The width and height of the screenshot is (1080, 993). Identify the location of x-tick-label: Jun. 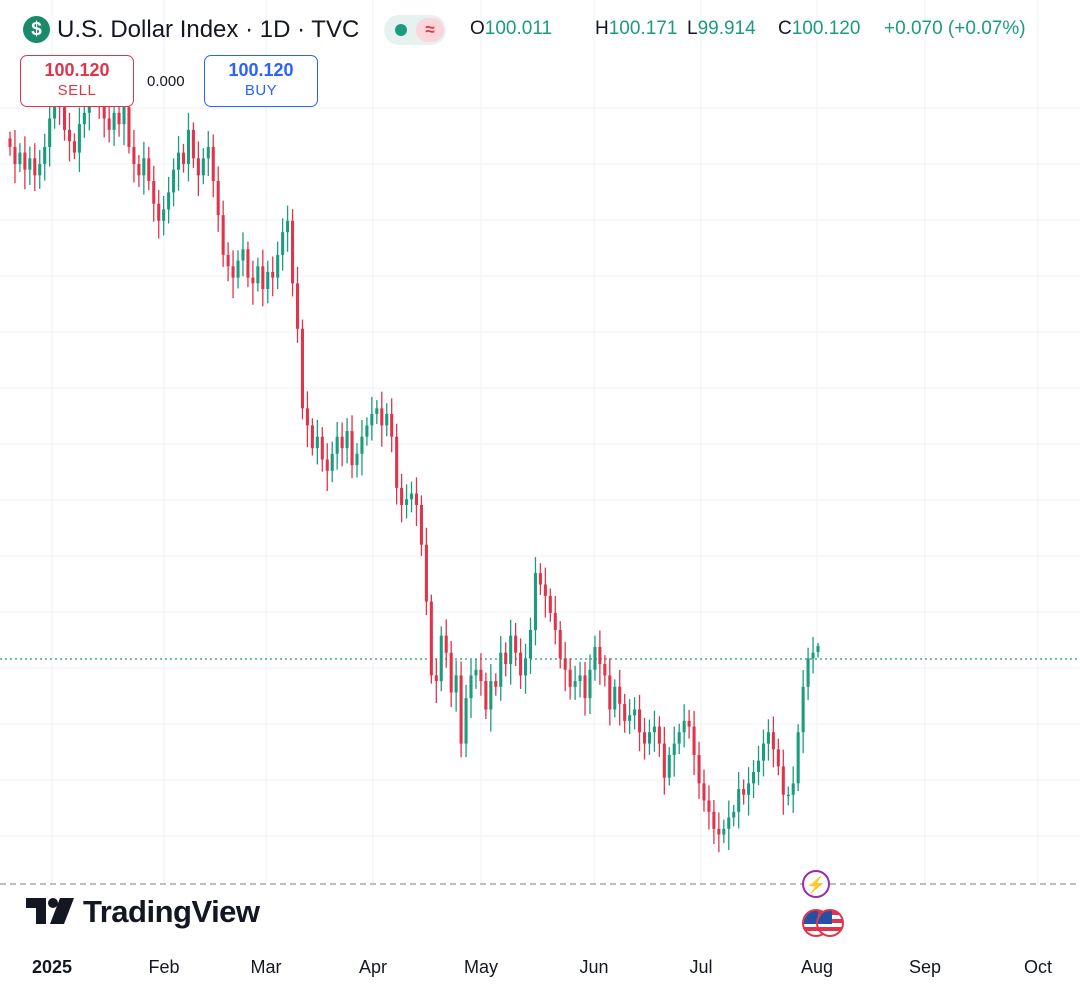
(594, 967).